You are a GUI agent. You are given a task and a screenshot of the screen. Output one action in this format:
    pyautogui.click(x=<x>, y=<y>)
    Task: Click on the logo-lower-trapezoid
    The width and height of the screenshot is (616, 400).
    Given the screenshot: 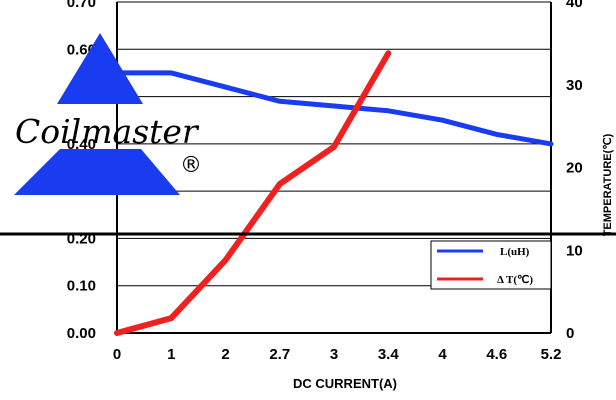 What is the action you would take?
    pyautogui.click(x=97, y=172)
    